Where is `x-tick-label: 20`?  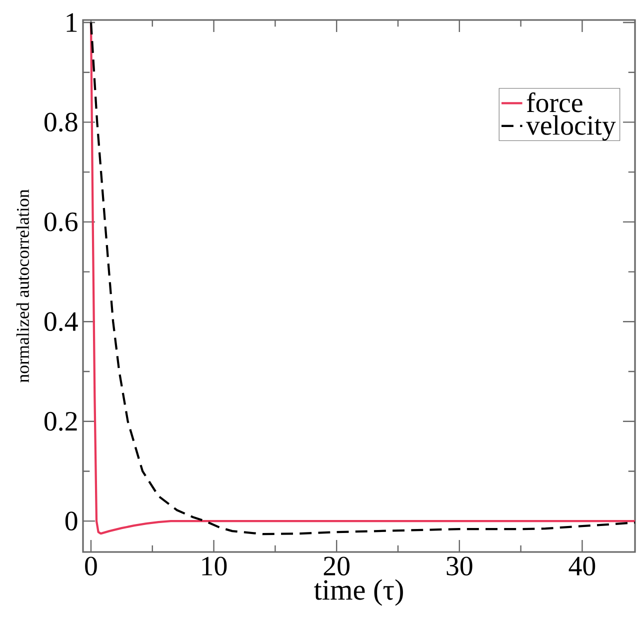
x-tick-label: 20 is located at coordinates (337, 566).